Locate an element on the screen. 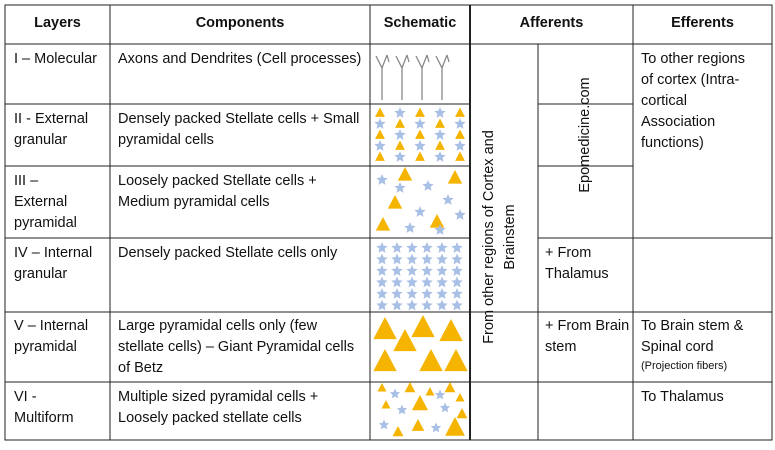 This screenshot has height=450, width=775. header-cell: Afferents is located at coordinates (551, 23).